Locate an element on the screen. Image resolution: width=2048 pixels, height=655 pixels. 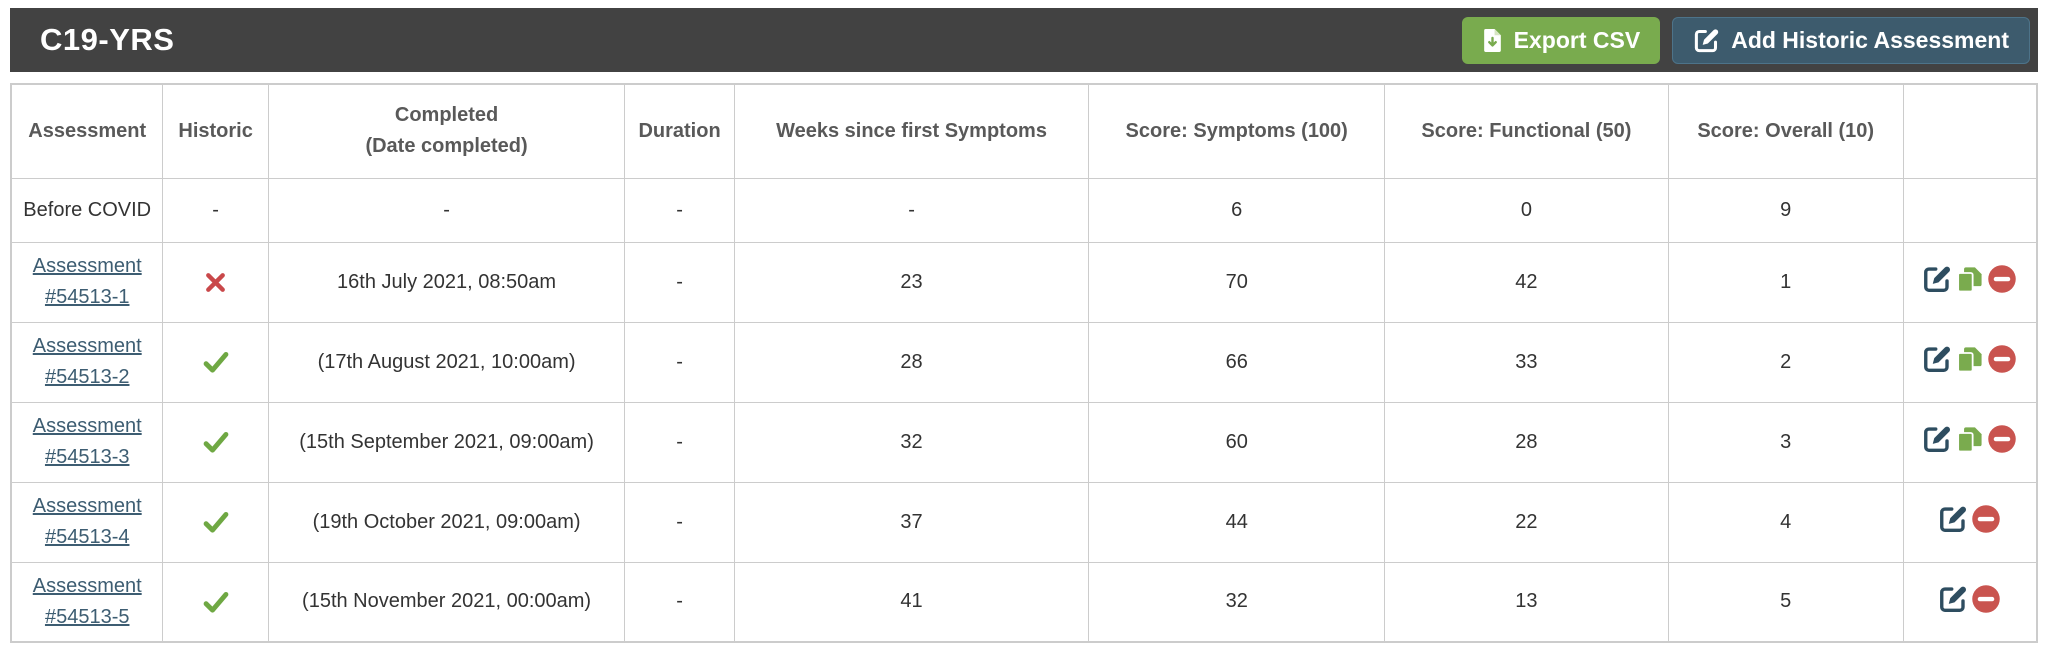
table-row: Before COVID - - - -6 0 9 is located at coordinates (1024, 210).